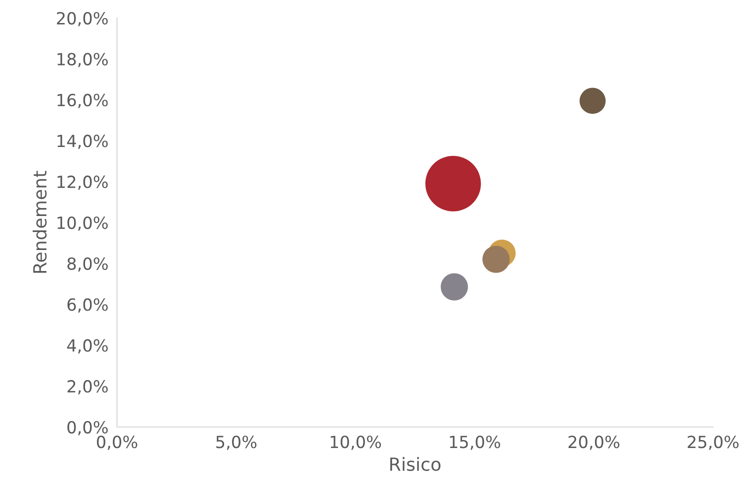 The image size is (744, 500). Describe the element at coordinates (82, 19) in the screenshot. I see `y-tick-label: 20,0%` at that location.